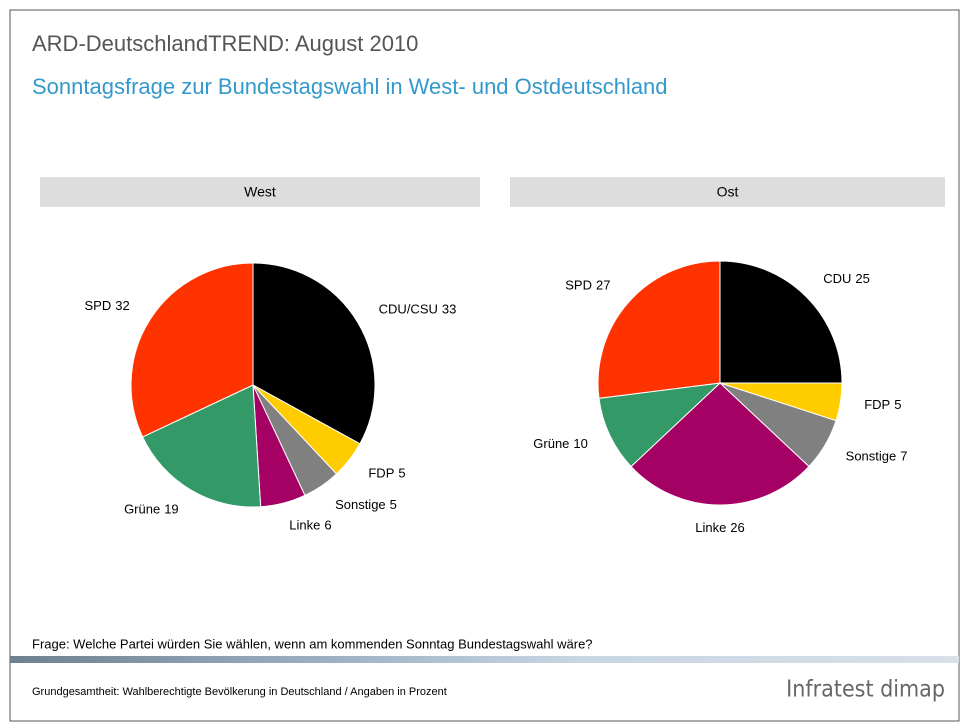 This screenshot has width=960, height=722. I want to click on slice-label: Sonstige 5, so click(366, 504).